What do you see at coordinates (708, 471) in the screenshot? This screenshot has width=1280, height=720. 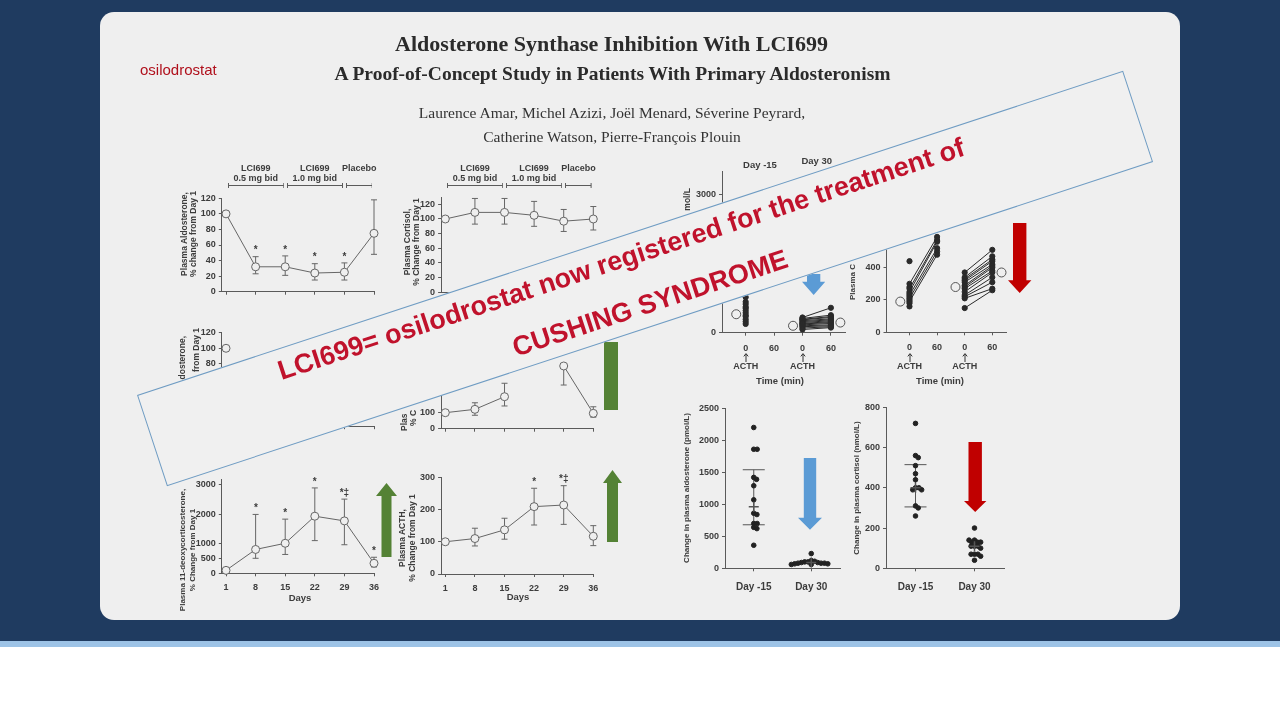 I see `y-tick-label: 1500` at bounding box center [708, 471].